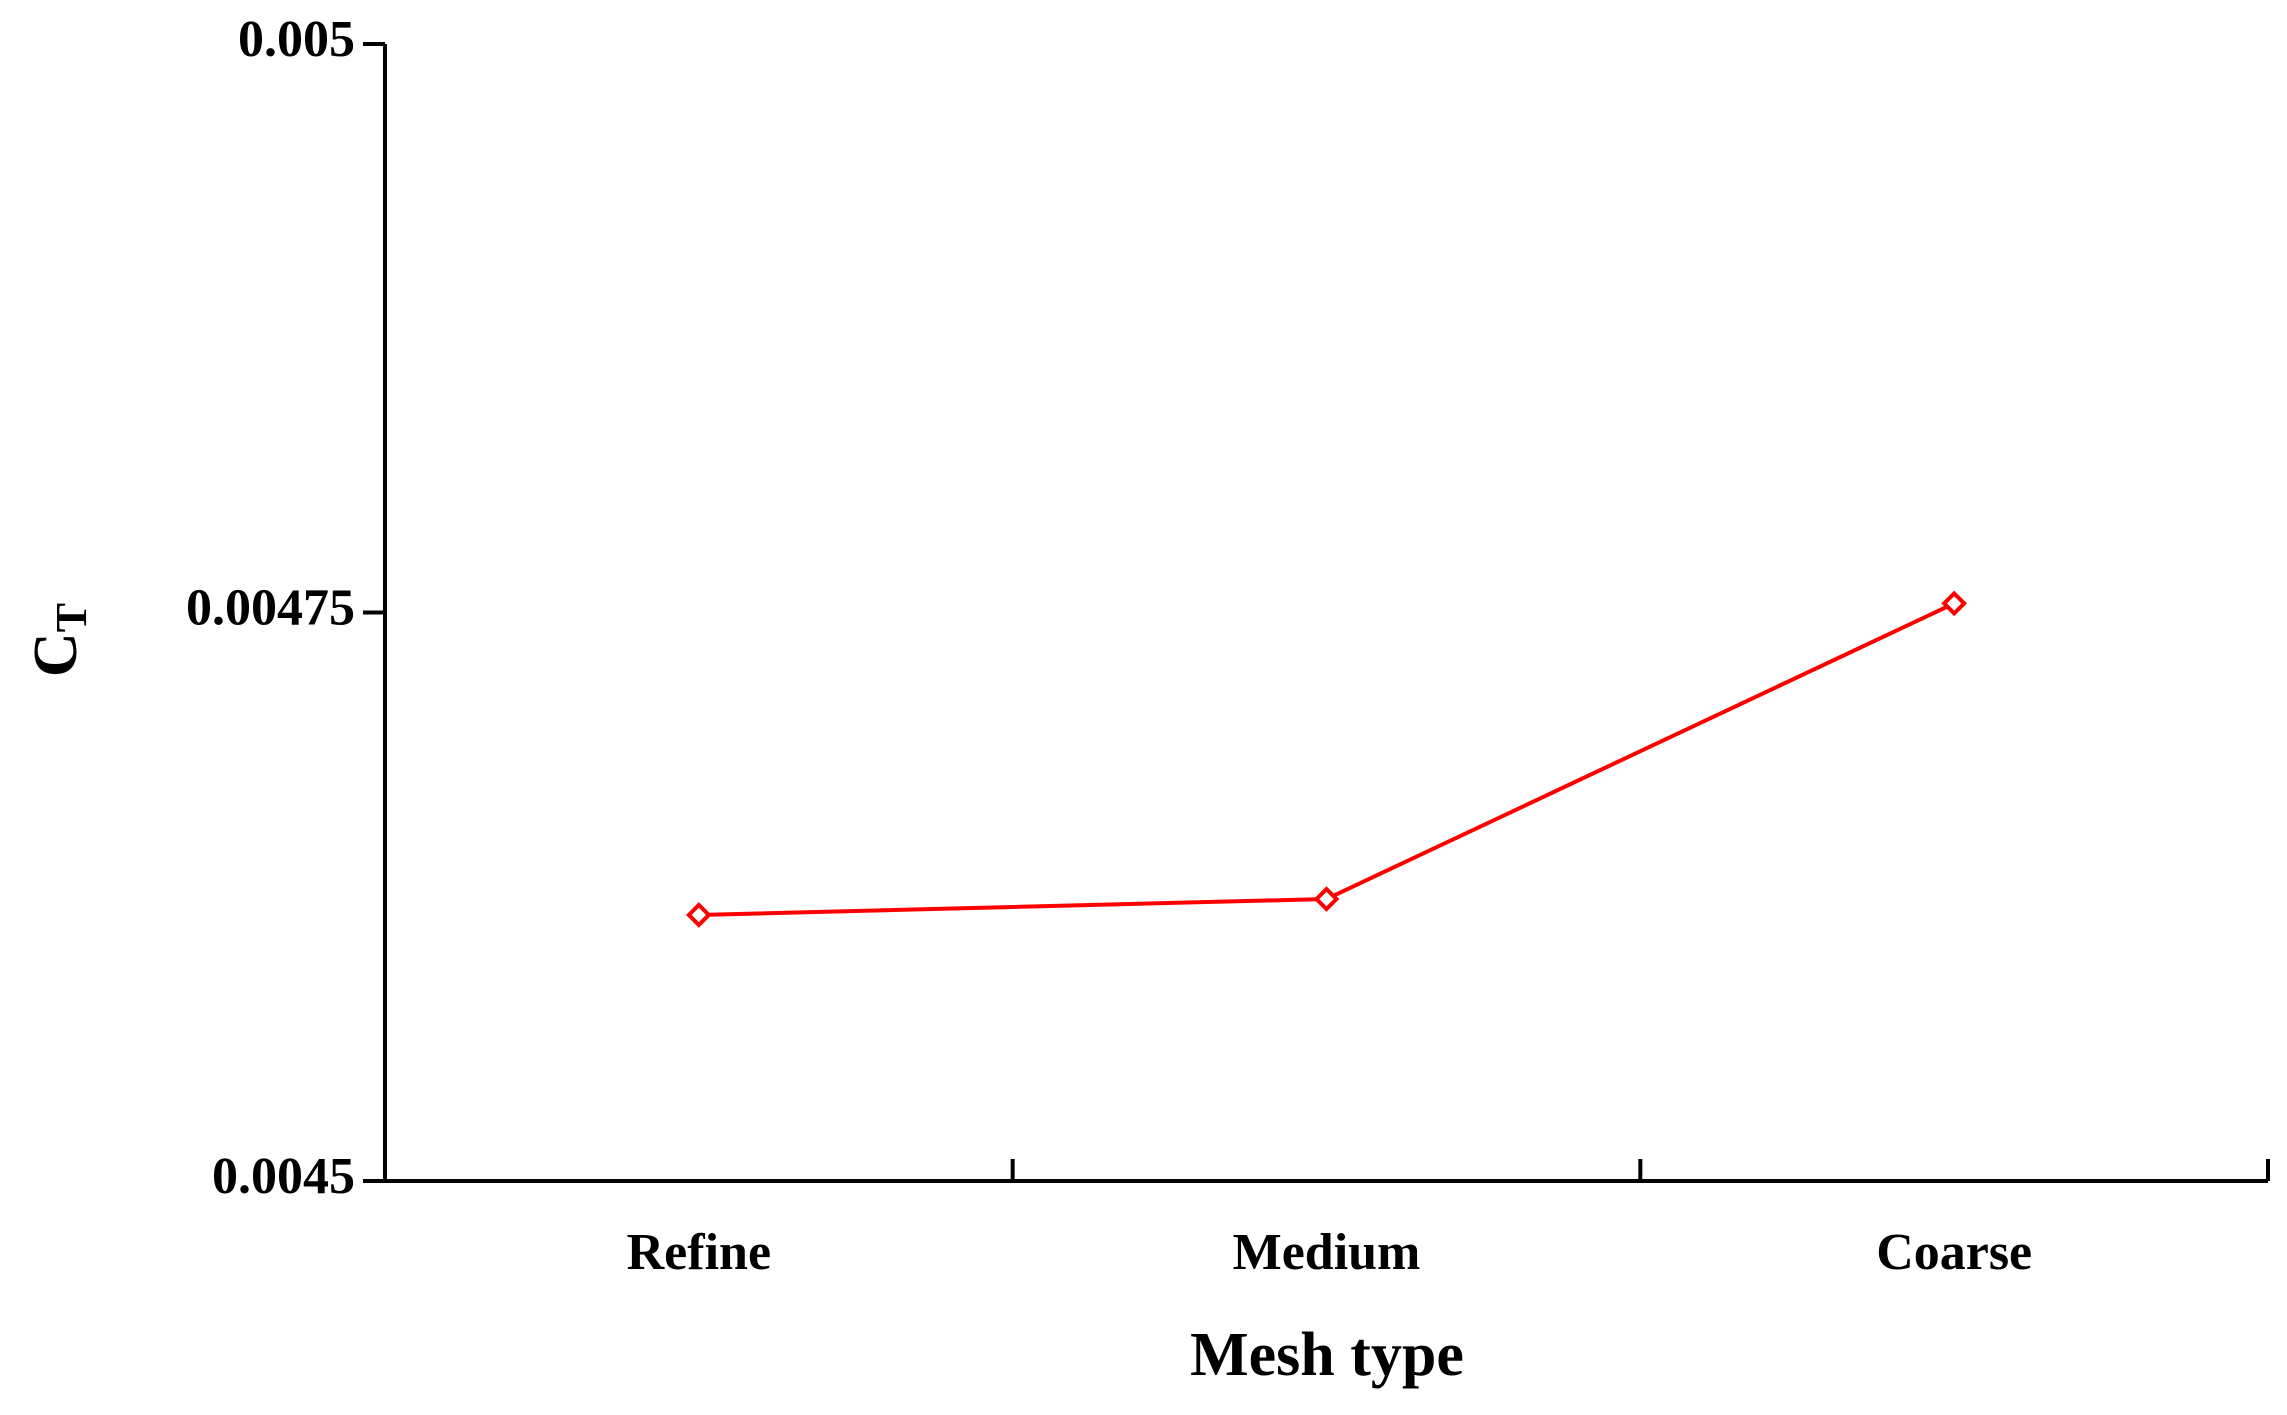 The image size is (2287, 1415). What do you see at coordinates (71, 617) in the screenshot?
I see `y-axis-title-subscript: T` at bounding box center [71, 617].